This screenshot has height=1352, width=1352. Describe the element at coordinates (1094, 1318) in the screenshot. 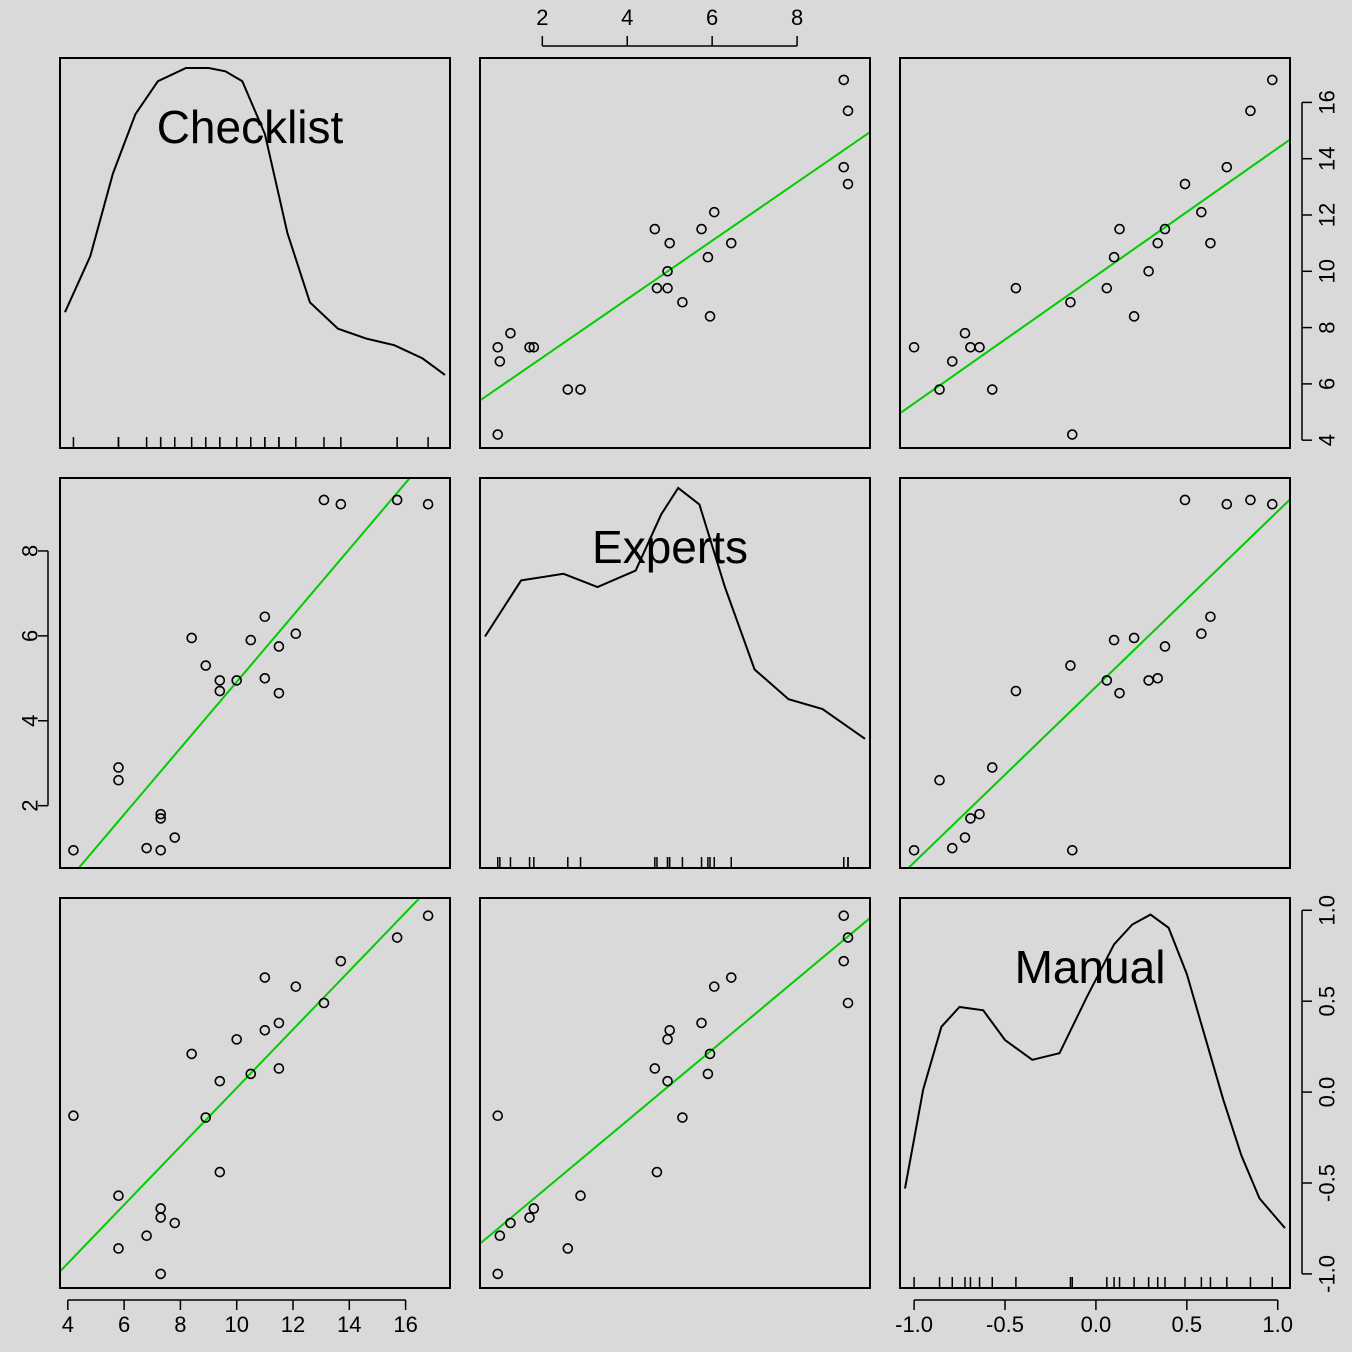

I see `x-axis-bottom-manual: -1.0 -0.5 0.0 0.5 1.0` at that location.